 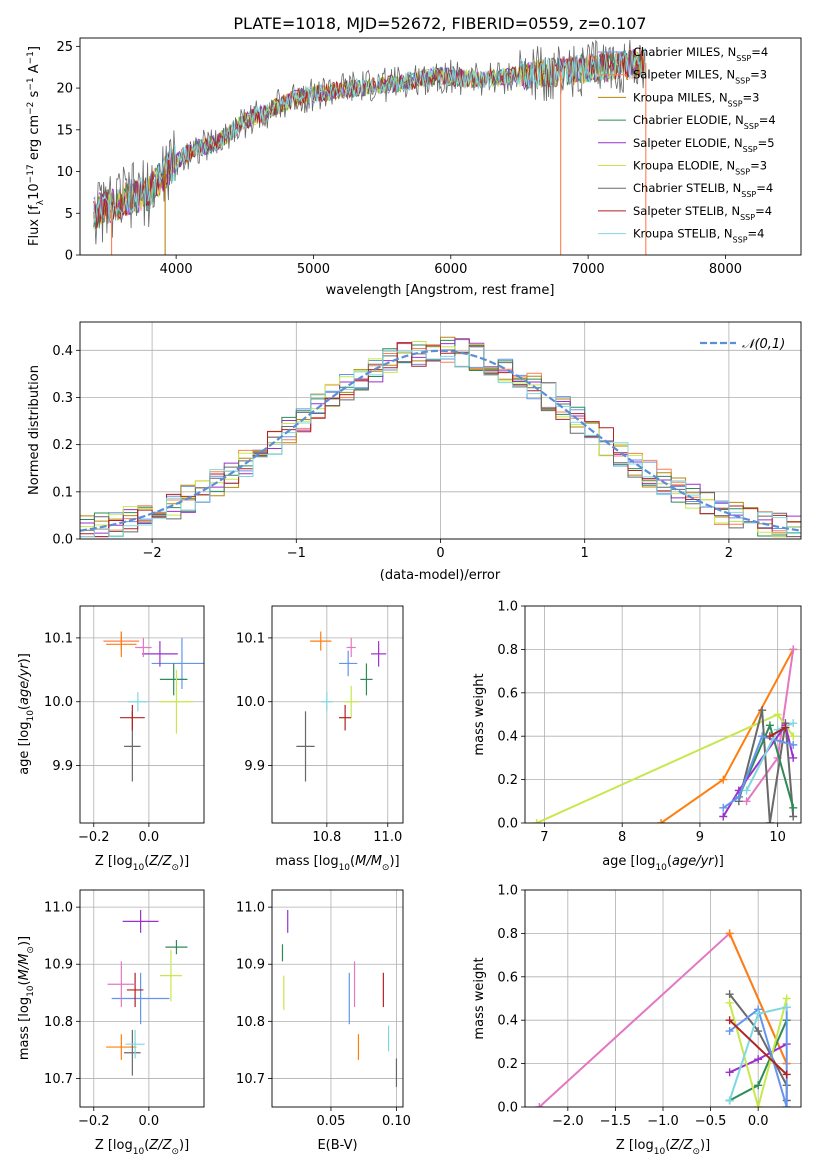 I want to click on x-tick-label: 1, so click(x=585, y=553).